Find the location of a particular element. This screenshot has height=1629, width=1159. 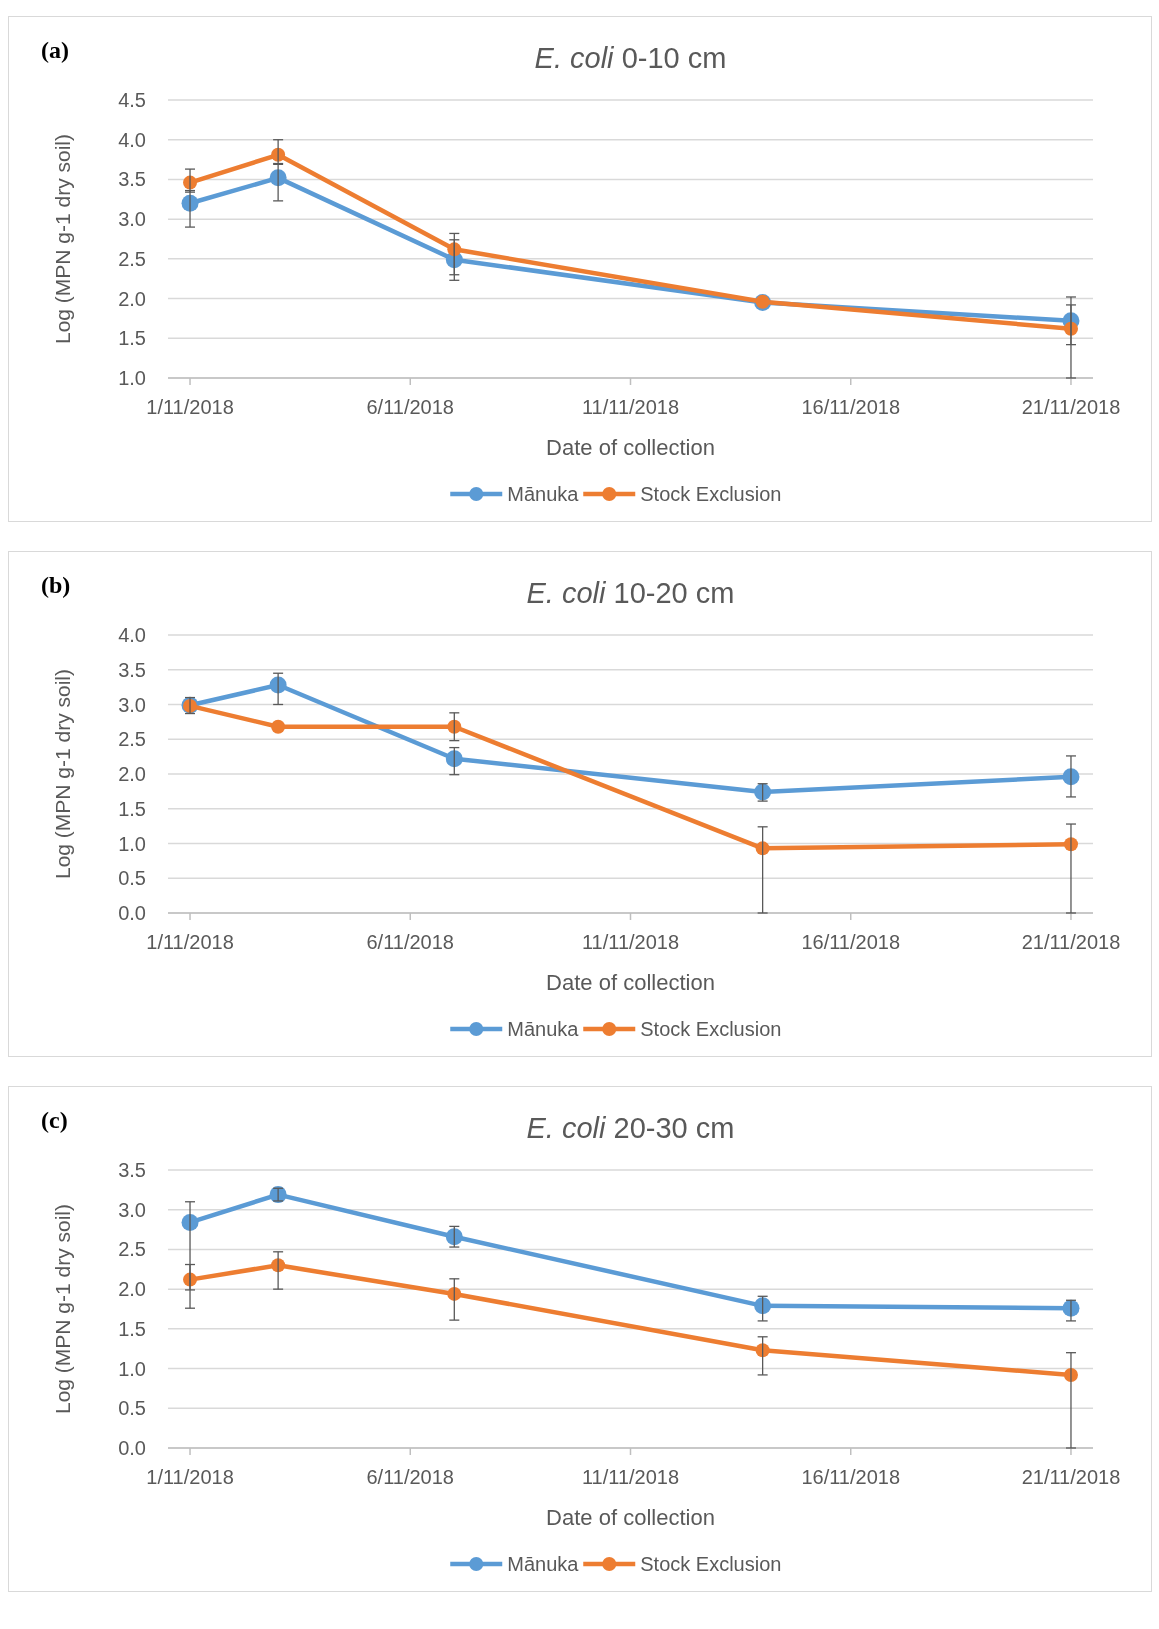

text: (b) is located at coordinates (56, 585).